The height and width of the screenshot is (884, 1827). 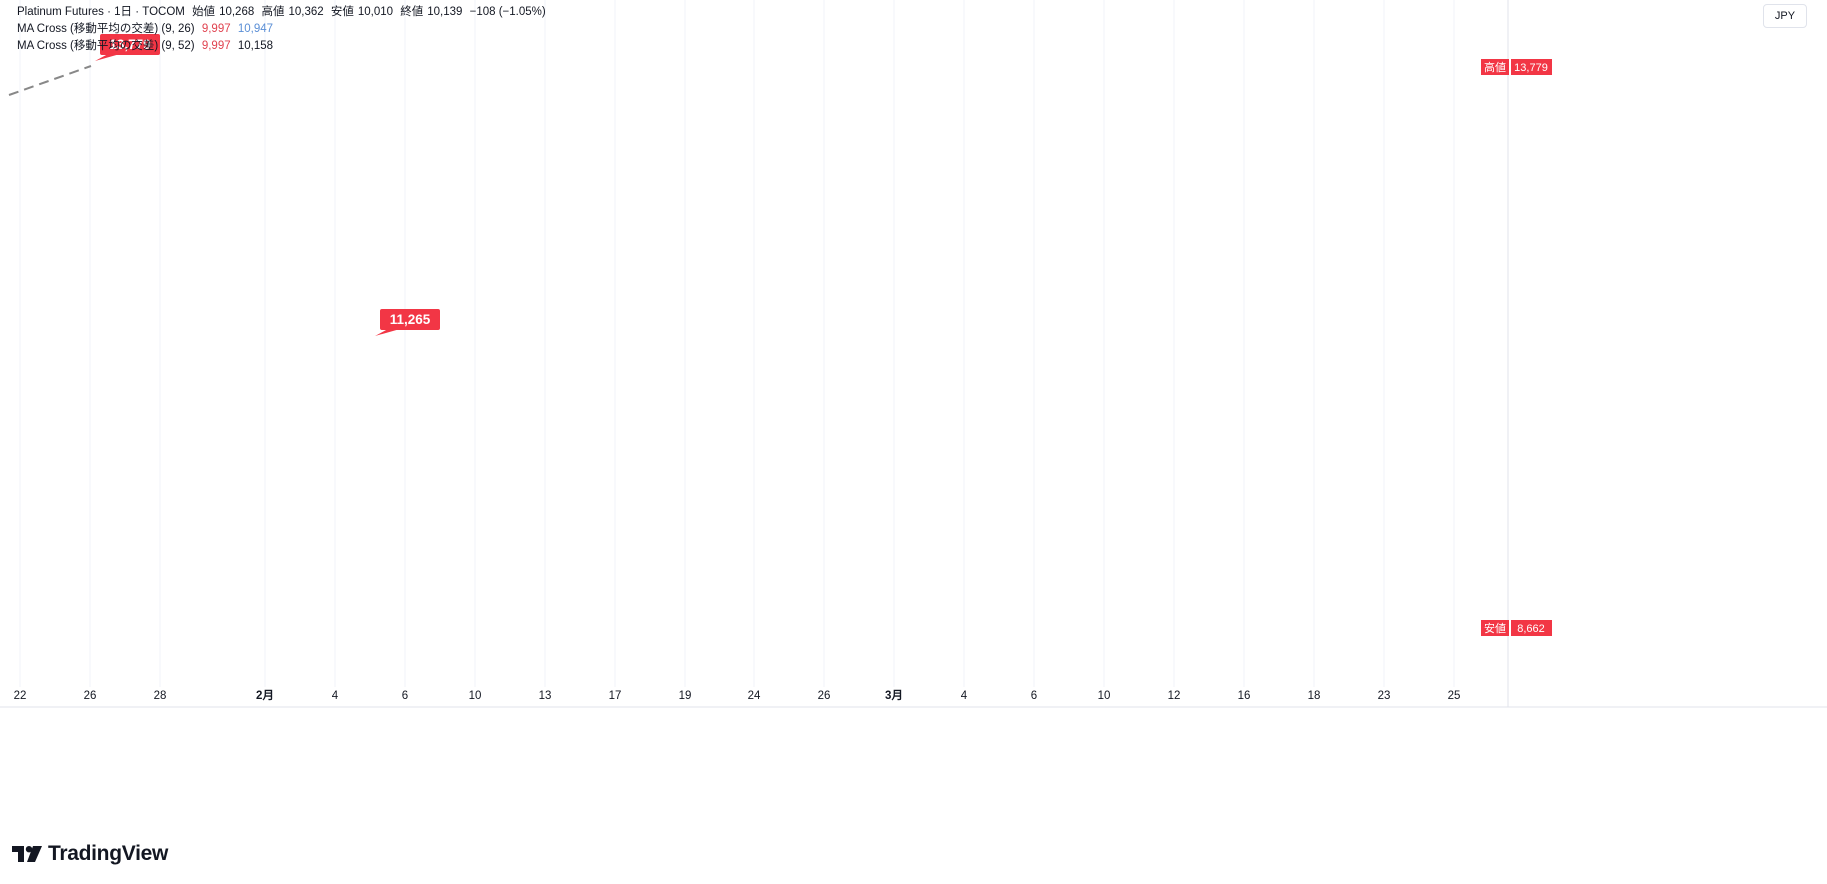 What do you see at coordinates (255, 46) in the screenshot?
I see `ma-cross-2-slow: 10,158` at bounding box center [255, 46].